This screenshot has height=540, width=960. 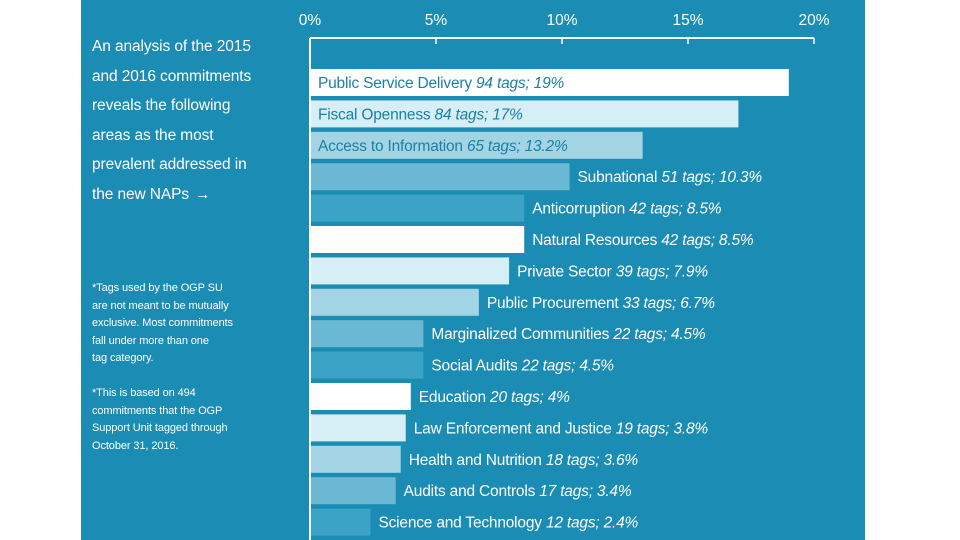 I want to click on category-label: Social Audits, so click(x=476, y=366).